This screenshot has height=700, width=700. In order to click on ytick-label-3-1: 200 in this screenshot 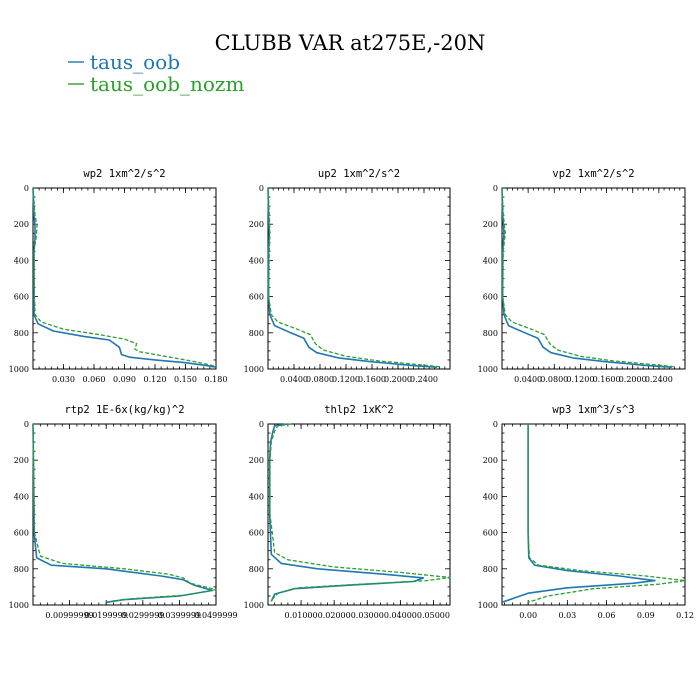, I will do `click(21, 460)`.